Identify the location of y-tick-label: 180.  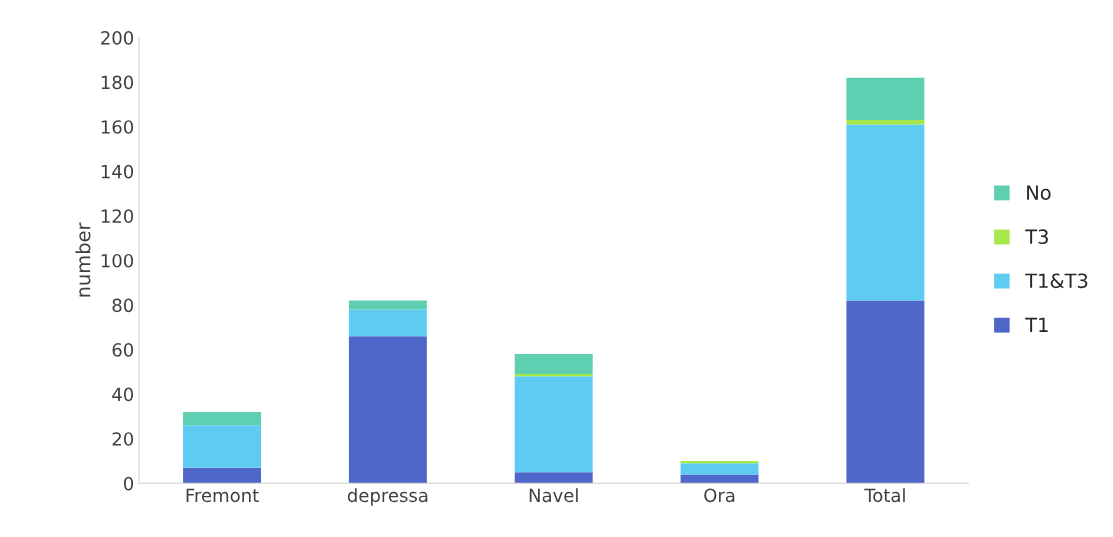
(117, 82).